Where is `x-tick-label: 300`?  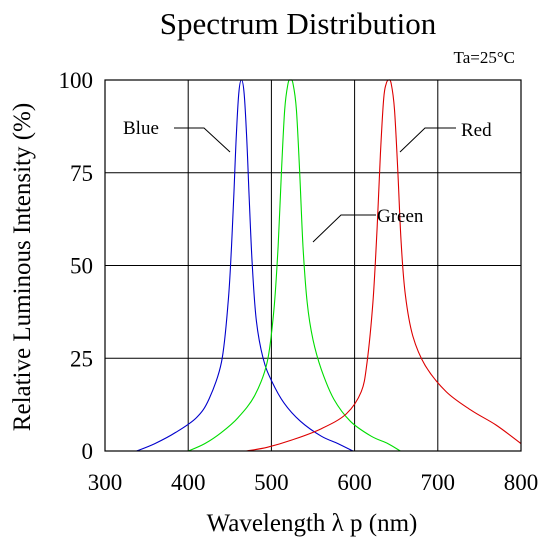
x-tick-label: 300 is located at coordinates (105, 482).